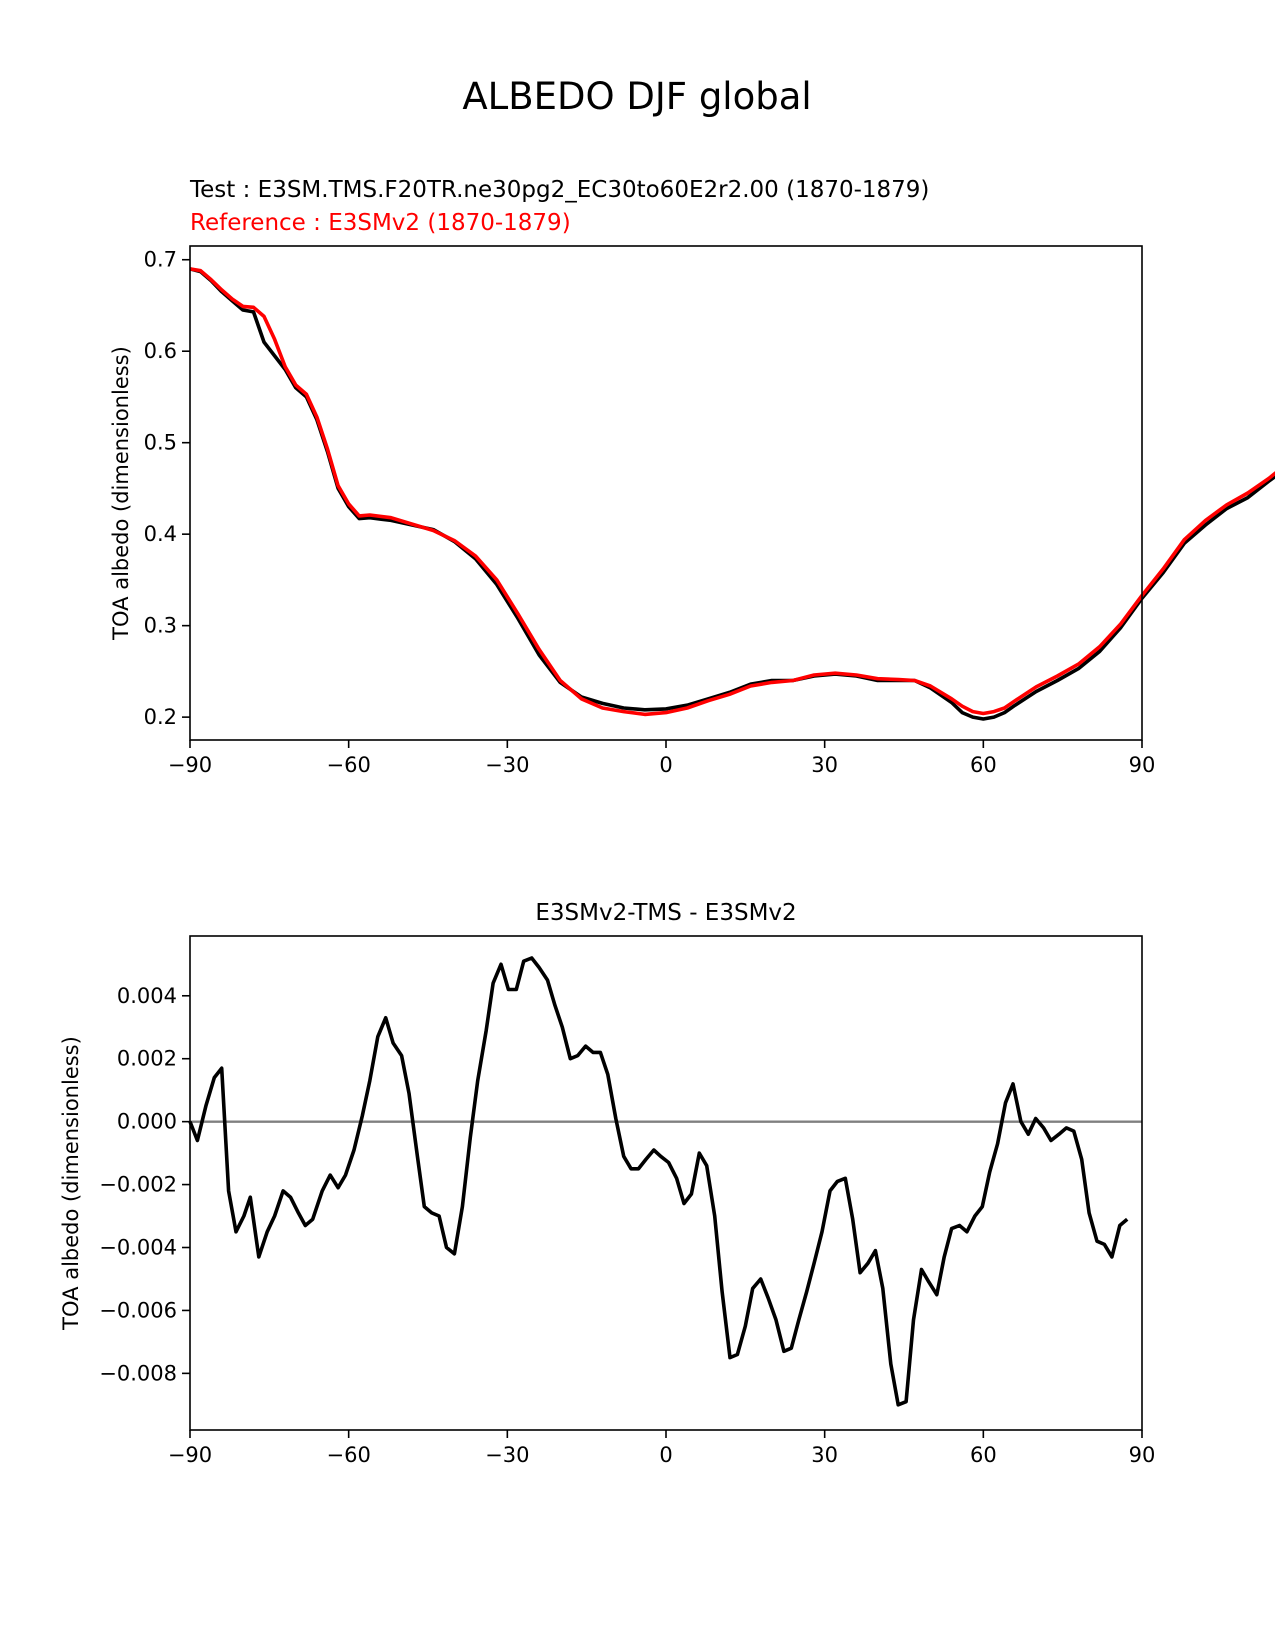 This screenshot has width=1275, height=1650. Describe the element at coordinates (824, 765) in the screenshot. I see `top-chart-x-tick-label: 30` at that location.